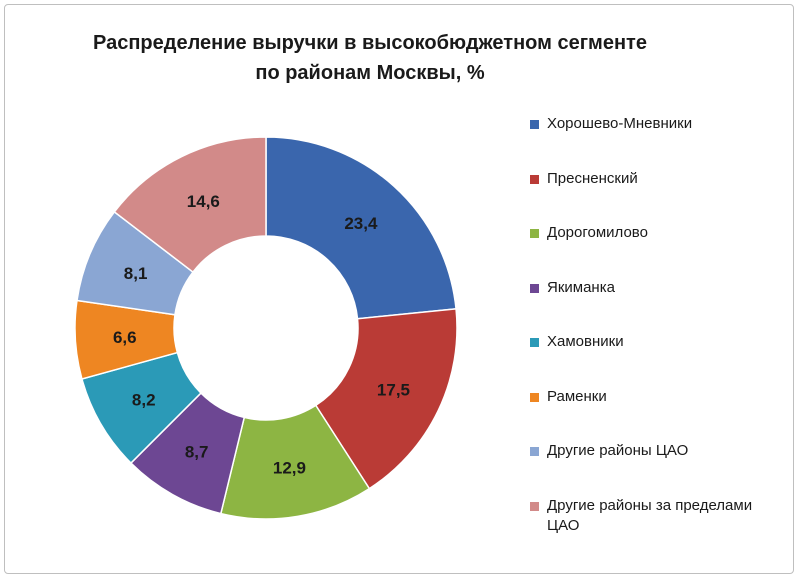  Describe the element at coordinates (577, 396) in the screenshot. I see `legend-label-5: Раменки` at that location.